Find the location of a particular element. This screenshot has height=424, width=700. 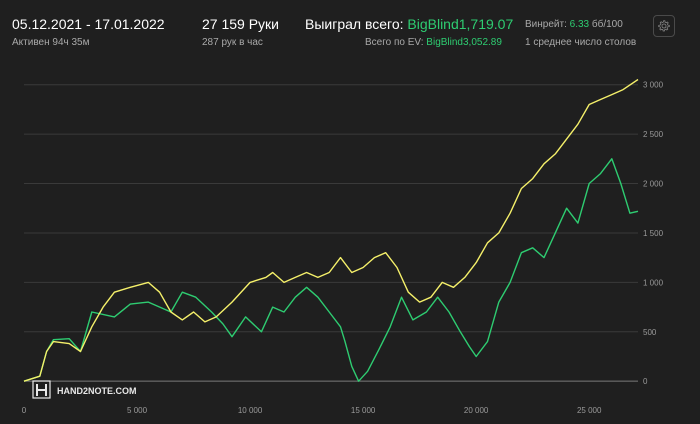

ev-value: BigBlind3,052.89 is located at coordinates (464, 42).